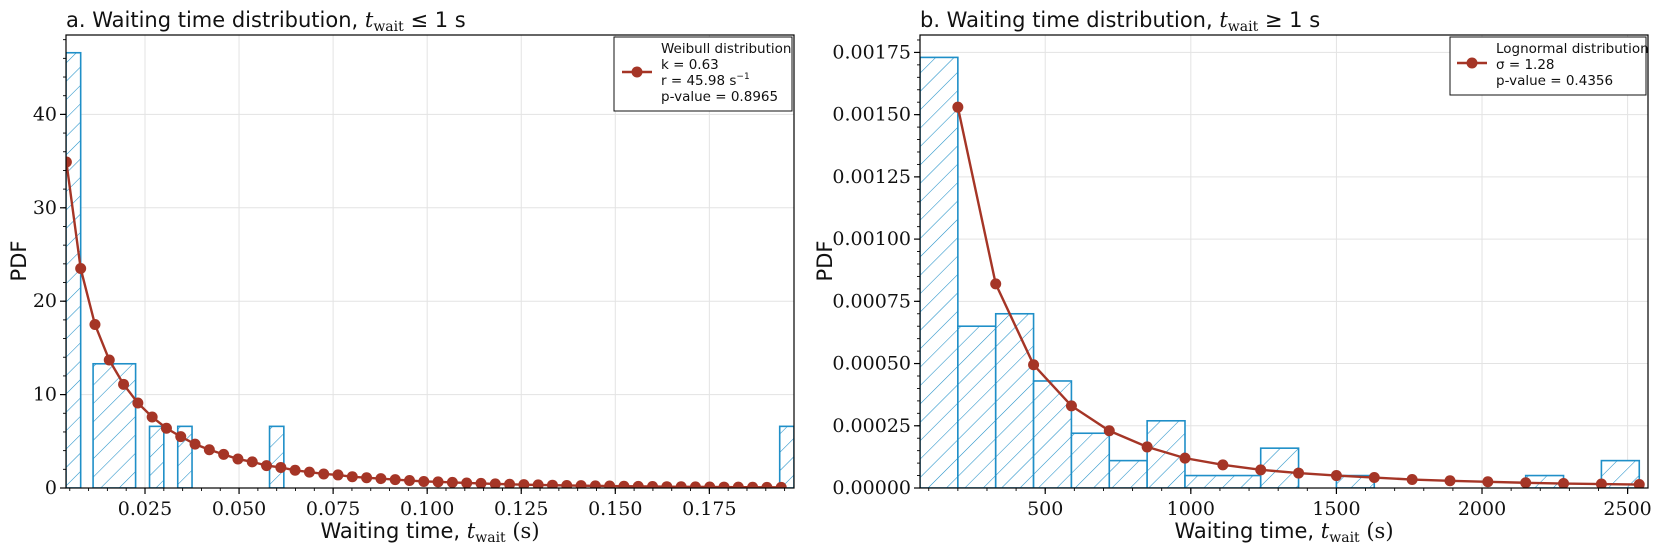  Describe the element at coordinates (719, 97) in the screenshot. I see `panel-a-legend-pvalue: p-value = 0.8965` at that location.